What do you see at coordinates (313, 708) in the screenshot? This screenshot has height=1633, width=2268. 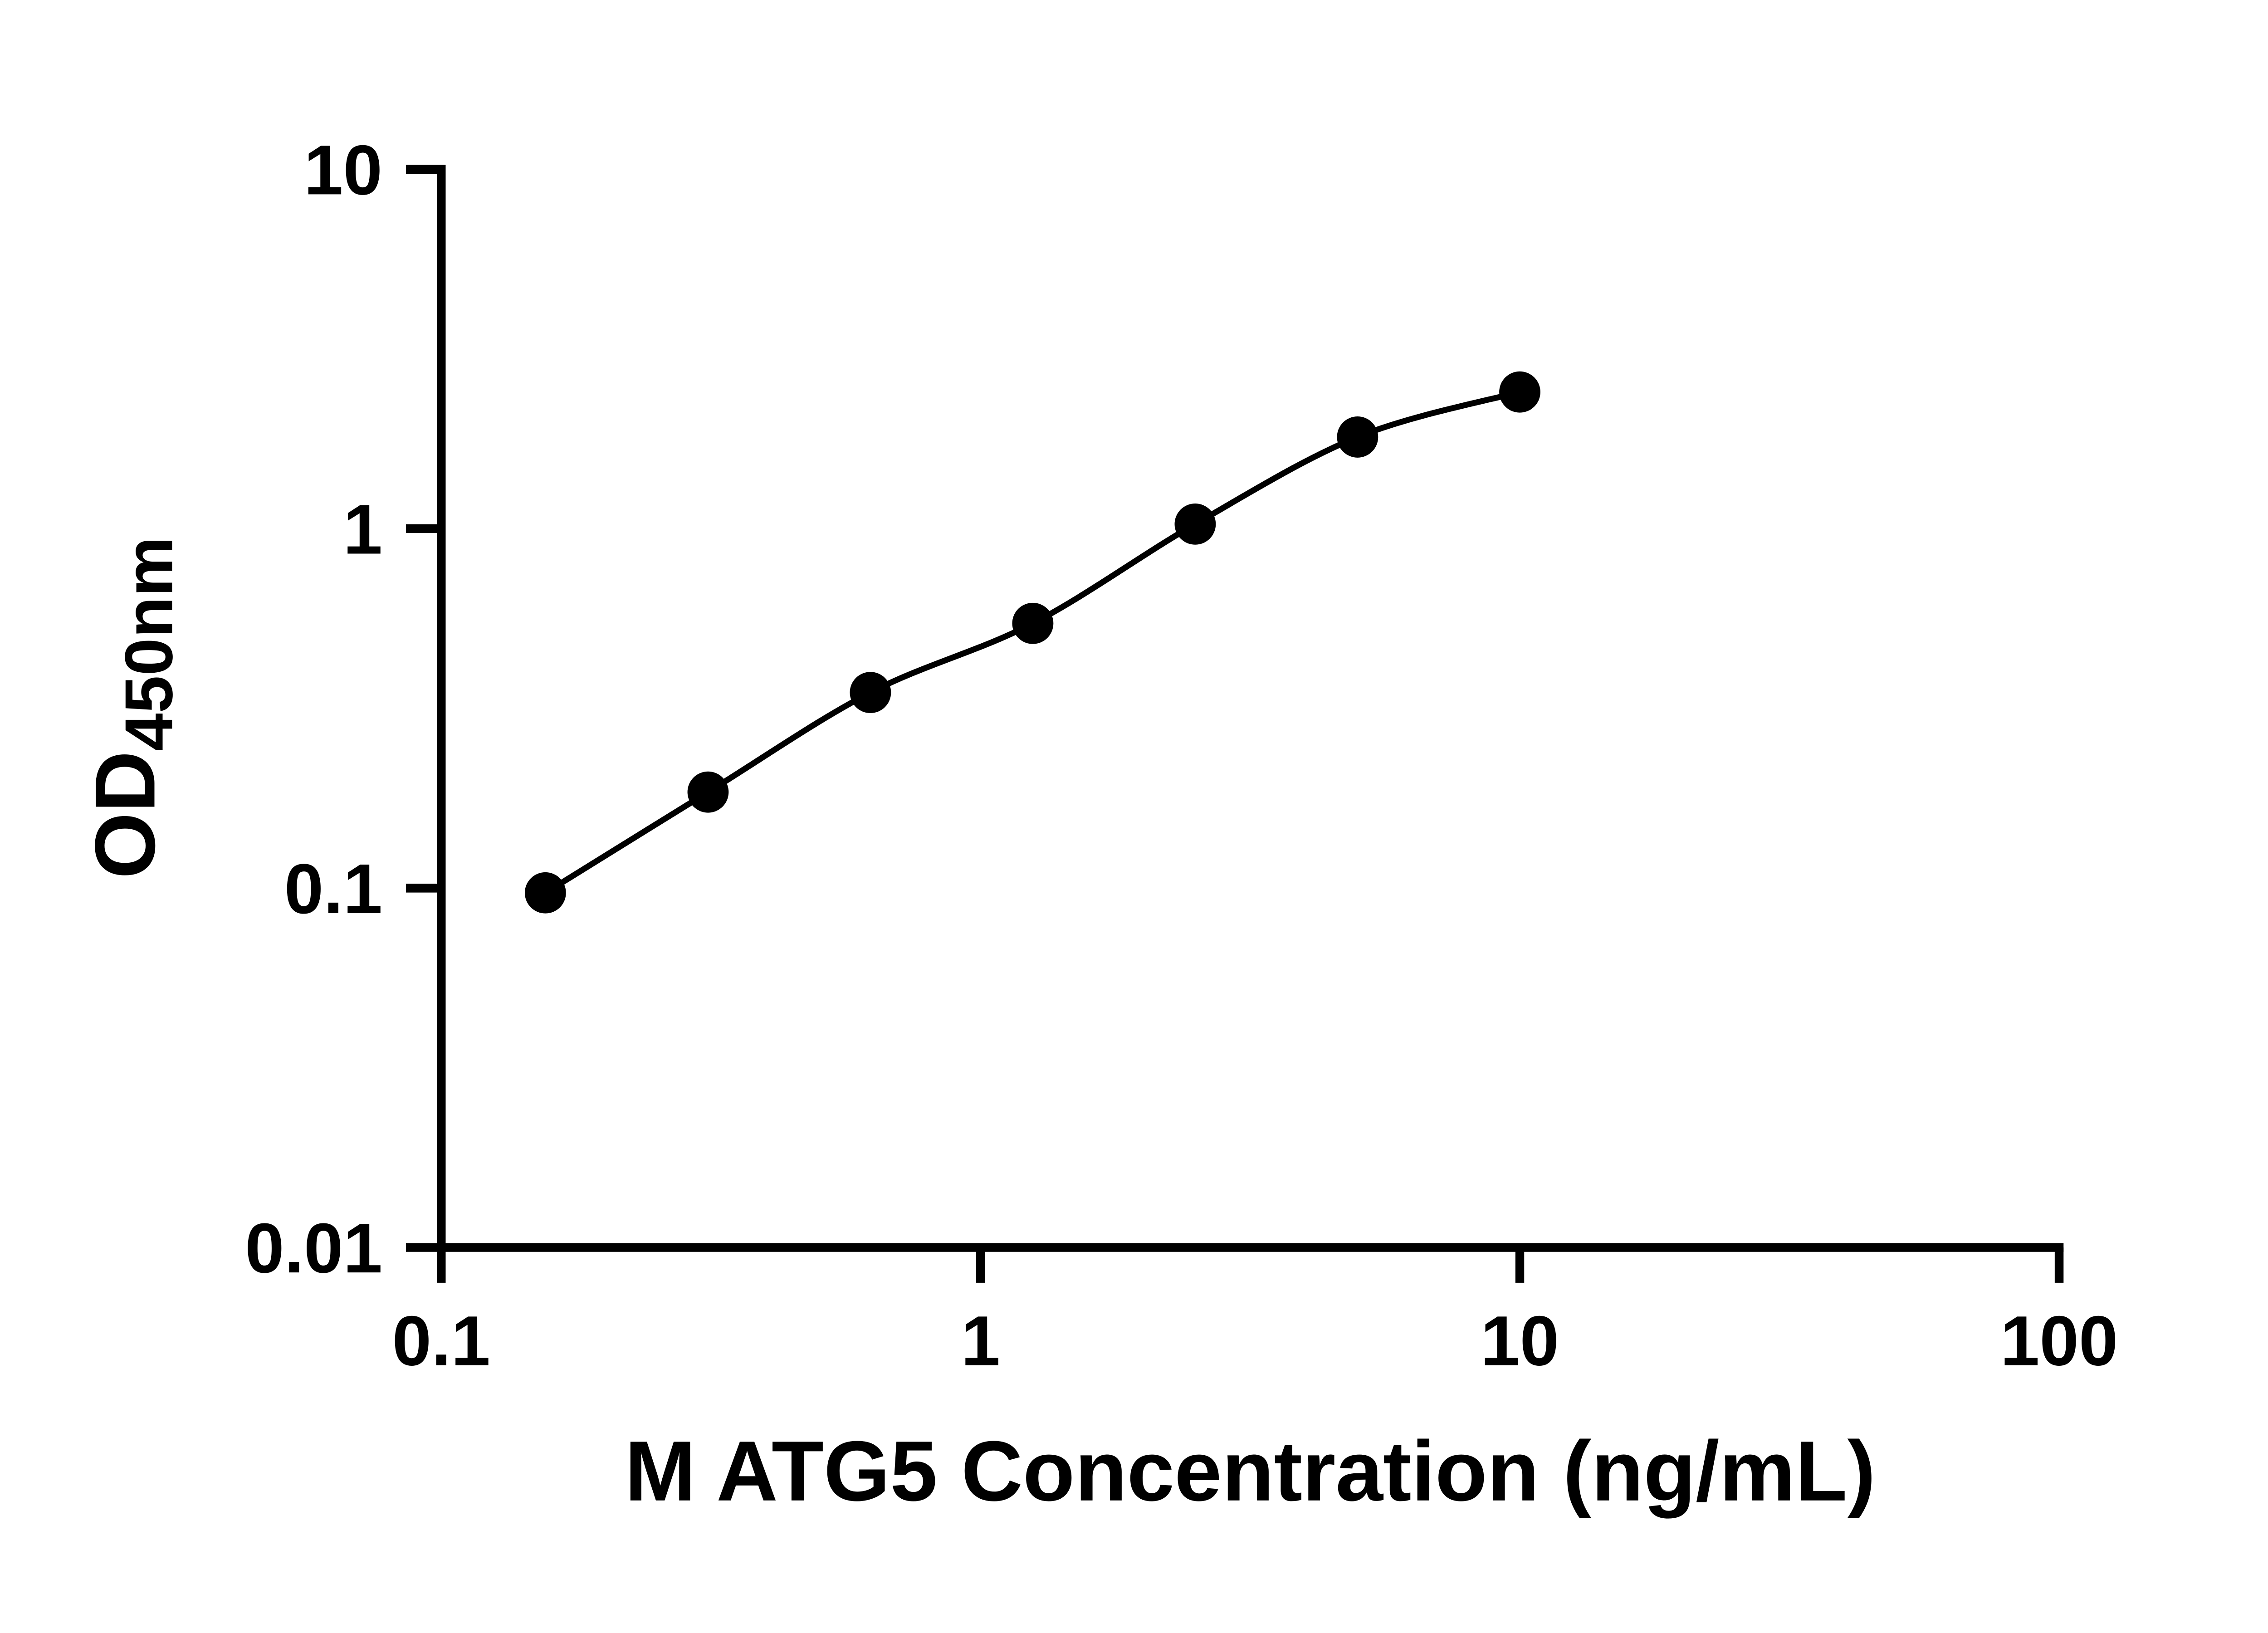 I see `y-tick-labels: 0.01 0.1 1 10` at bounding box center [313, 708].